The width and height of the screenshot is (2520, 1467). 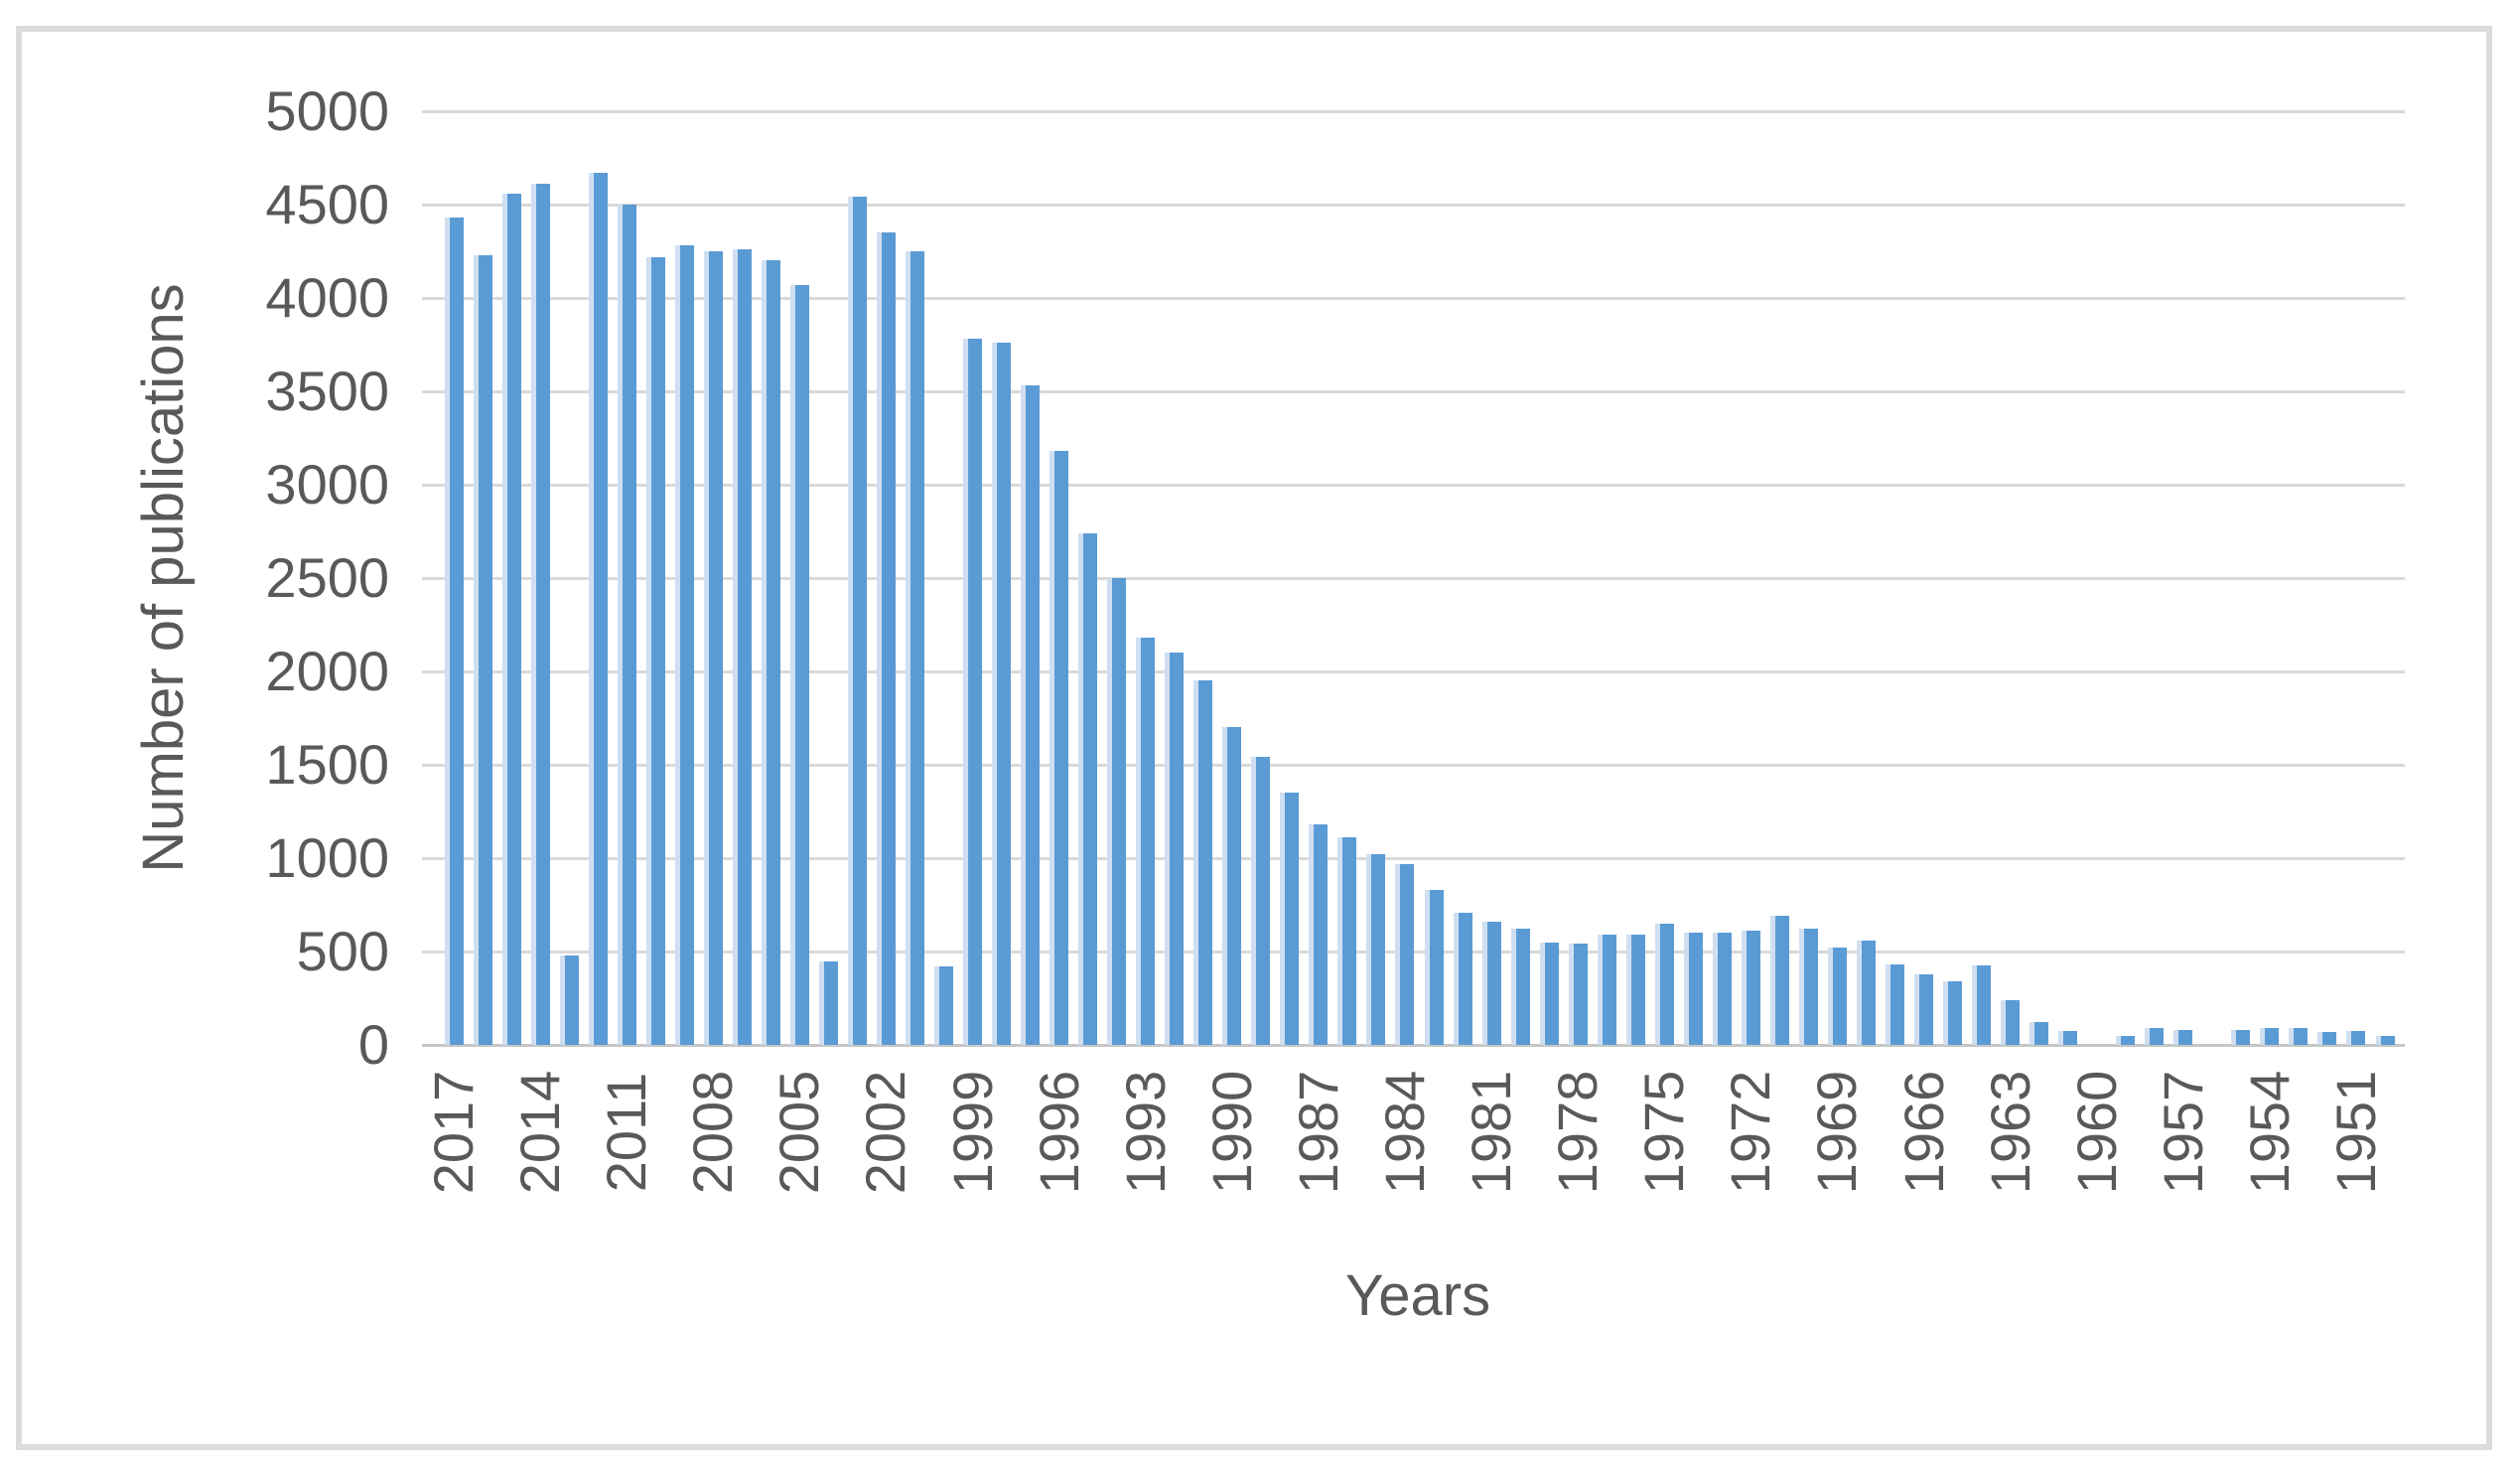 I want to click on x-tick-label-2002: 2002, so click(x=885, y=1132).